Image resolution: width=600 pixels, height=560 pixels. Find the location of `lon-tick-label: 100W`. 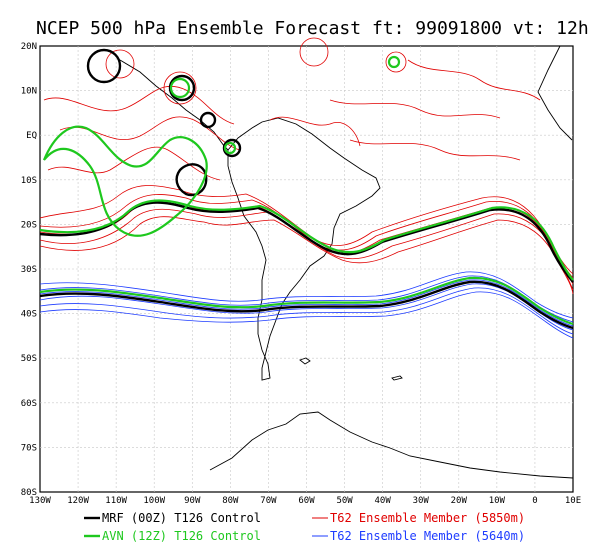

lon-tick-label: 100W is located at coordinates (154, 501).